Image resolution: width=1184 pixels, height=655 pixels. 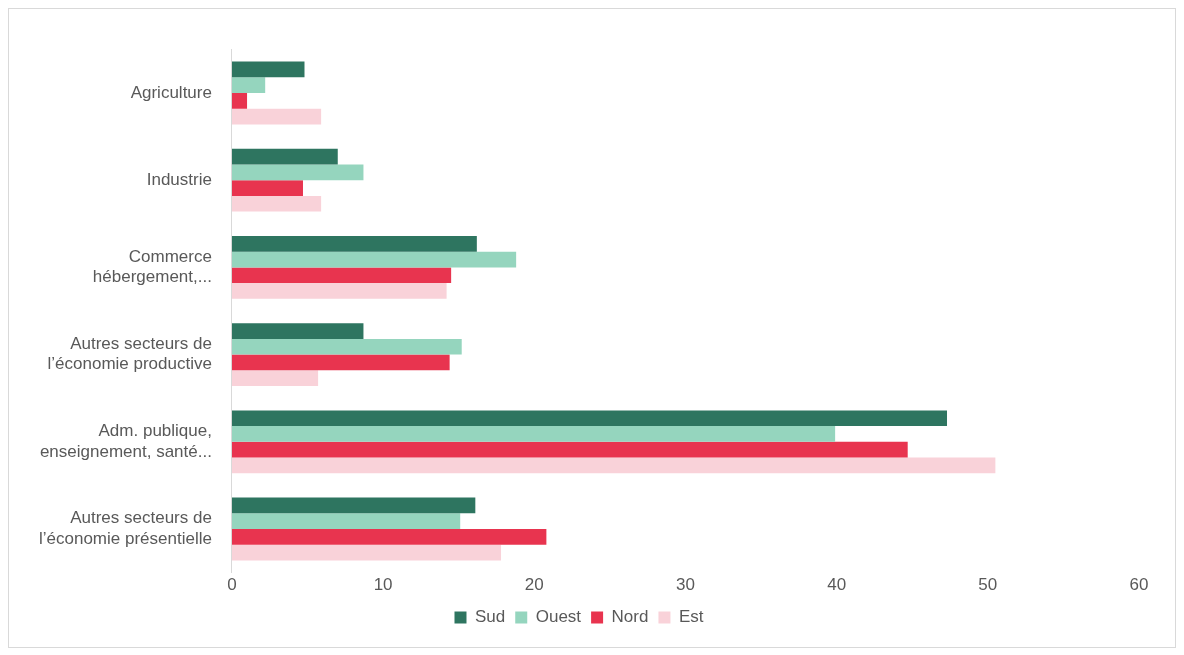 I want to click on legend-label: Sud, so click(x=490, y=617).